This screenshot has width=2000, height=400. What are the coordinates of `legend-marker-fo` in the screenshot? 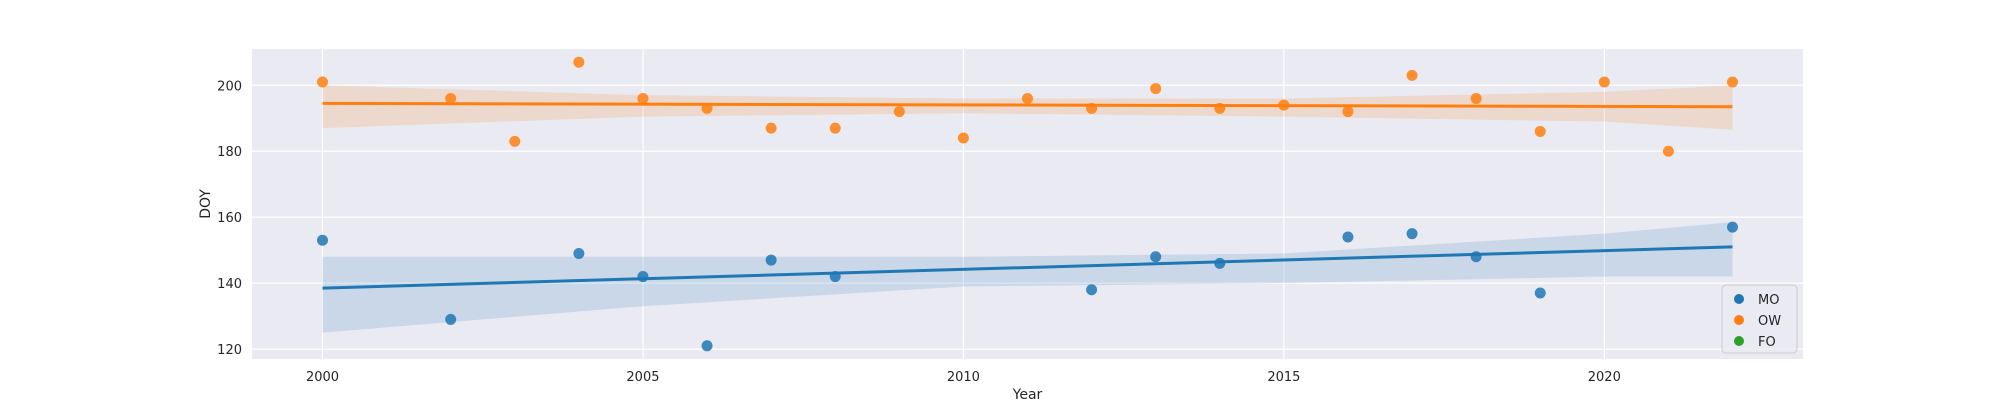 It's located at (1739, 341).